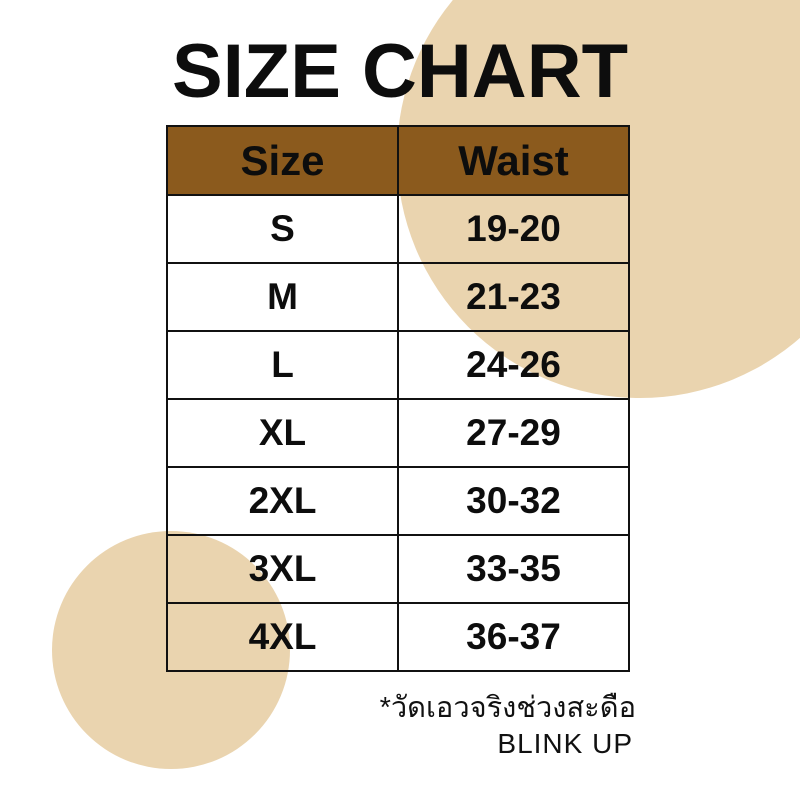 This screenshot has width=800, height=800. Describe the element at coordinates (400, 71) in the screenshot. I see `page-title: SIZE CHART` at that location.